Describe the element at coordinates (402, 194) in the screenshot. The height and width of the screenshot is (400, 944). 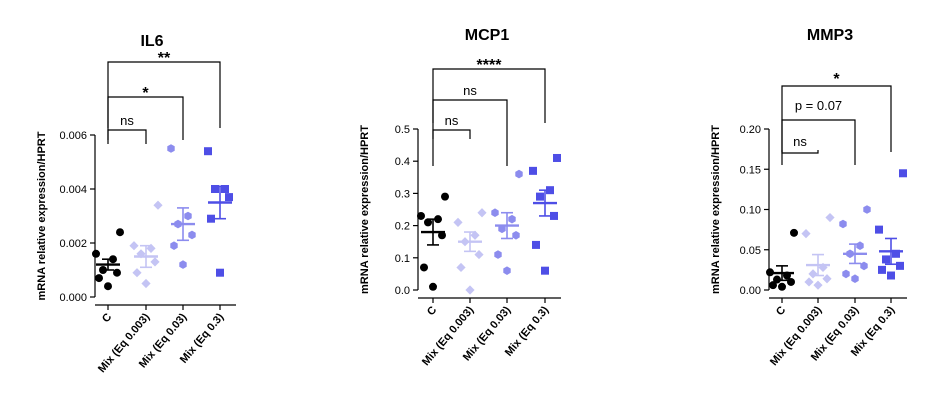
I see `y-tick-label: 0.3` at that location.